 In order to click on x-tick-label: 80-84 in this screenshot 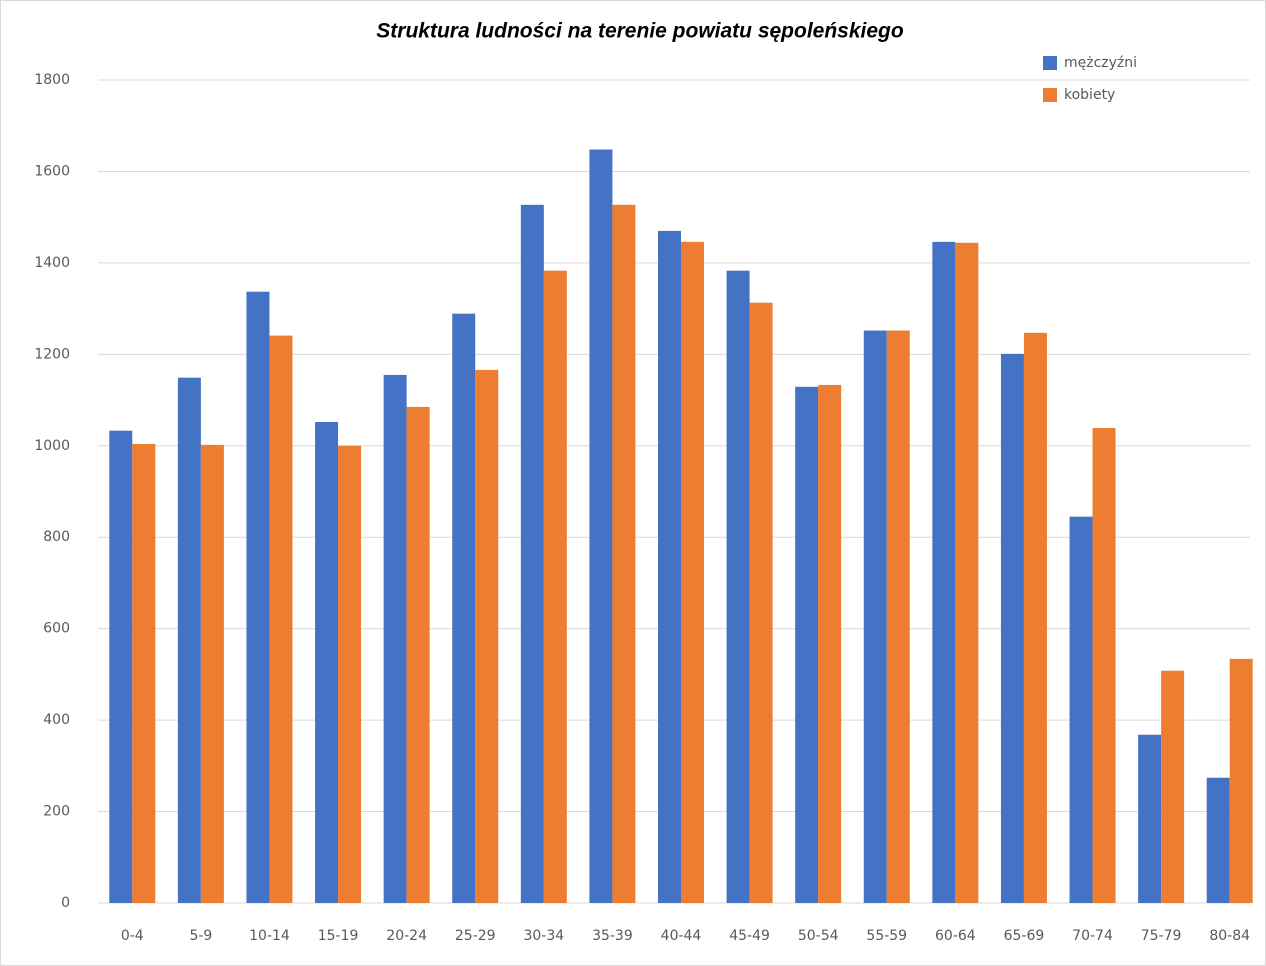, I will do `click(1229, 936)`.